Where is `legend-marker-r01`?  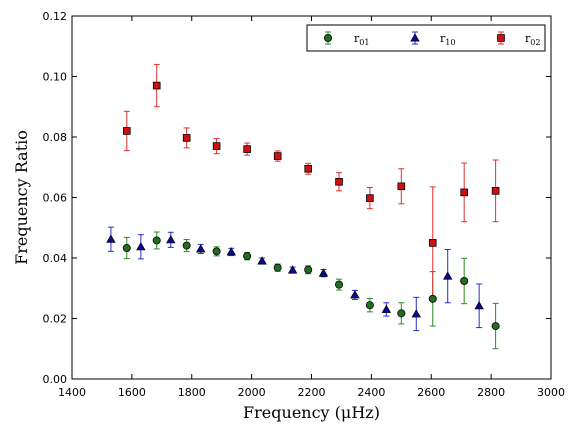
legend-marker-r01 is located at coordinates (327, 38).